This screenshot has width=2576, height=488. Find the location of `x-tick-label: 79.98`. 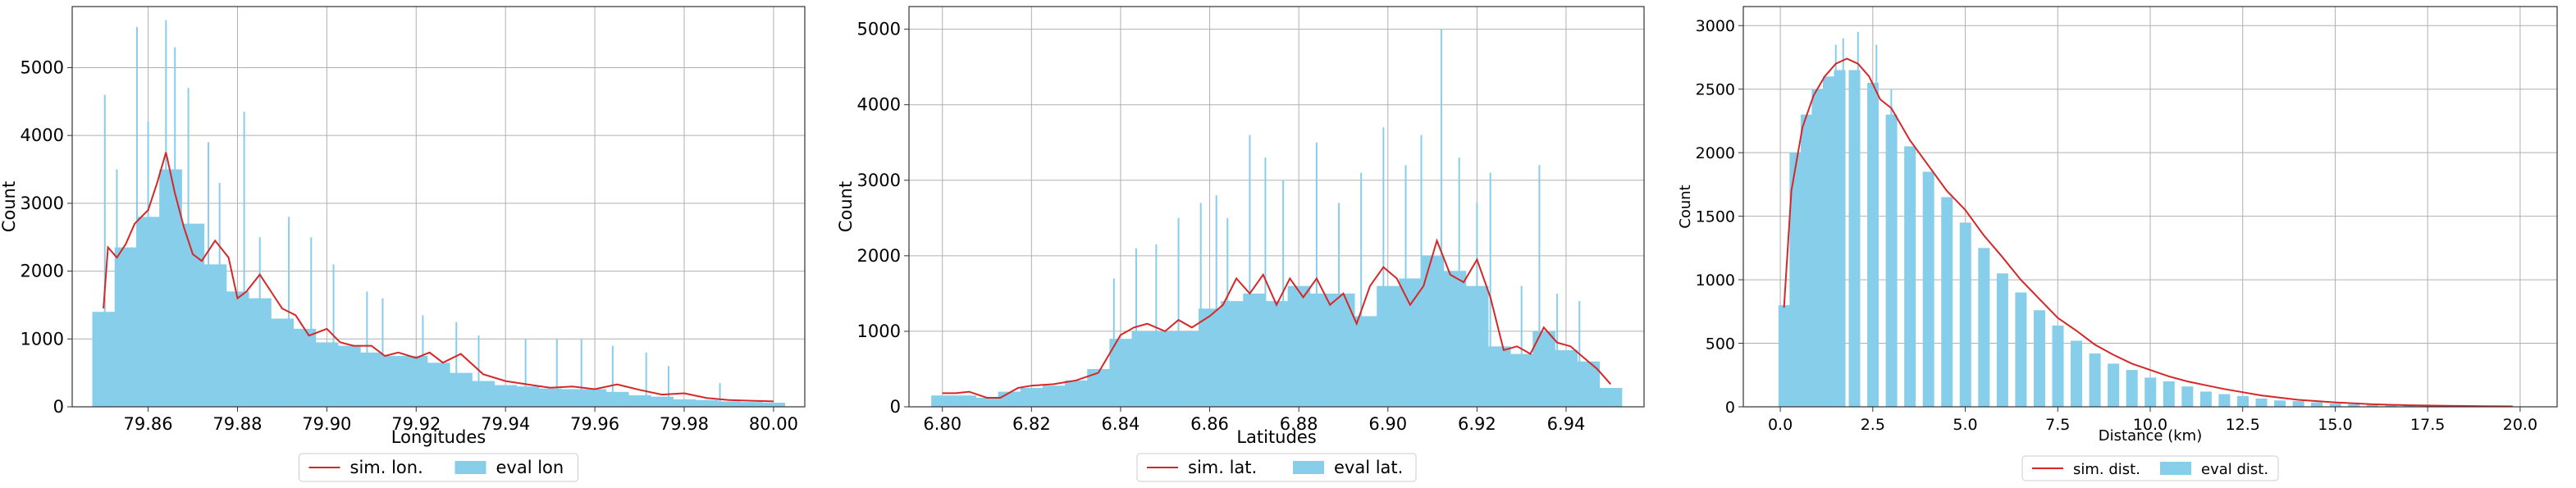

x-tick-label: 79.98 is located at coordinates (684, 424).